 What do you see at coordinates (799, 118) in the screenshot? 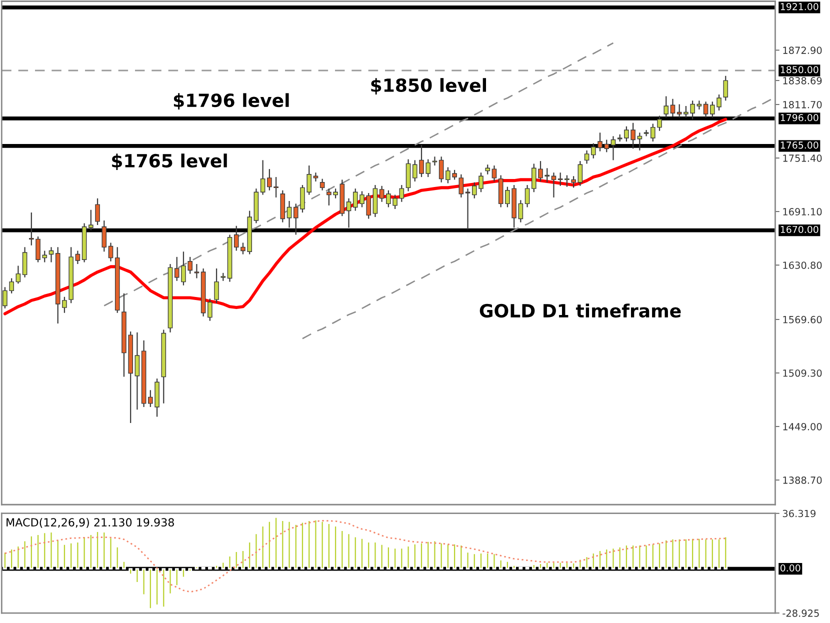
I see `ref-line-label: 1796.00` at bounding box center [799, 118].